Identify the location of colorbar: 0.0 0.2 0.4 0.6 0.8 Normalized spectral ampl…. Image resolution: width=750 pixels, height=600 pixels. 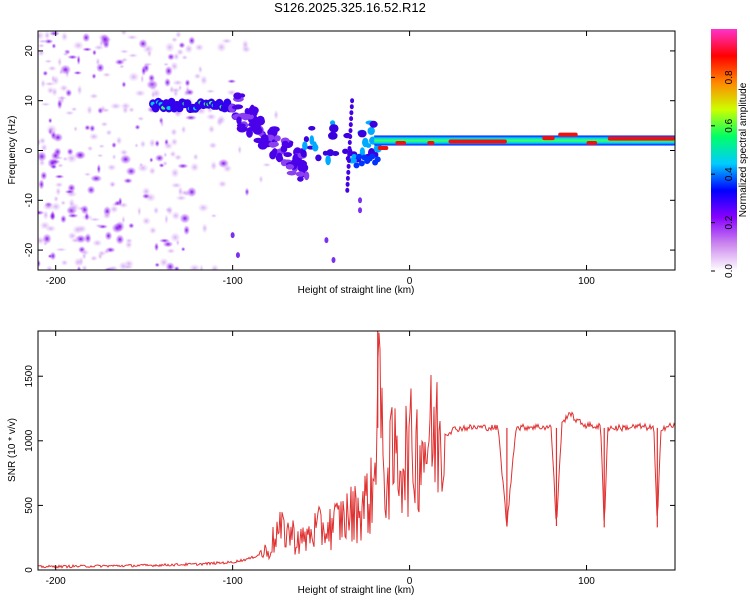
(730, 153).